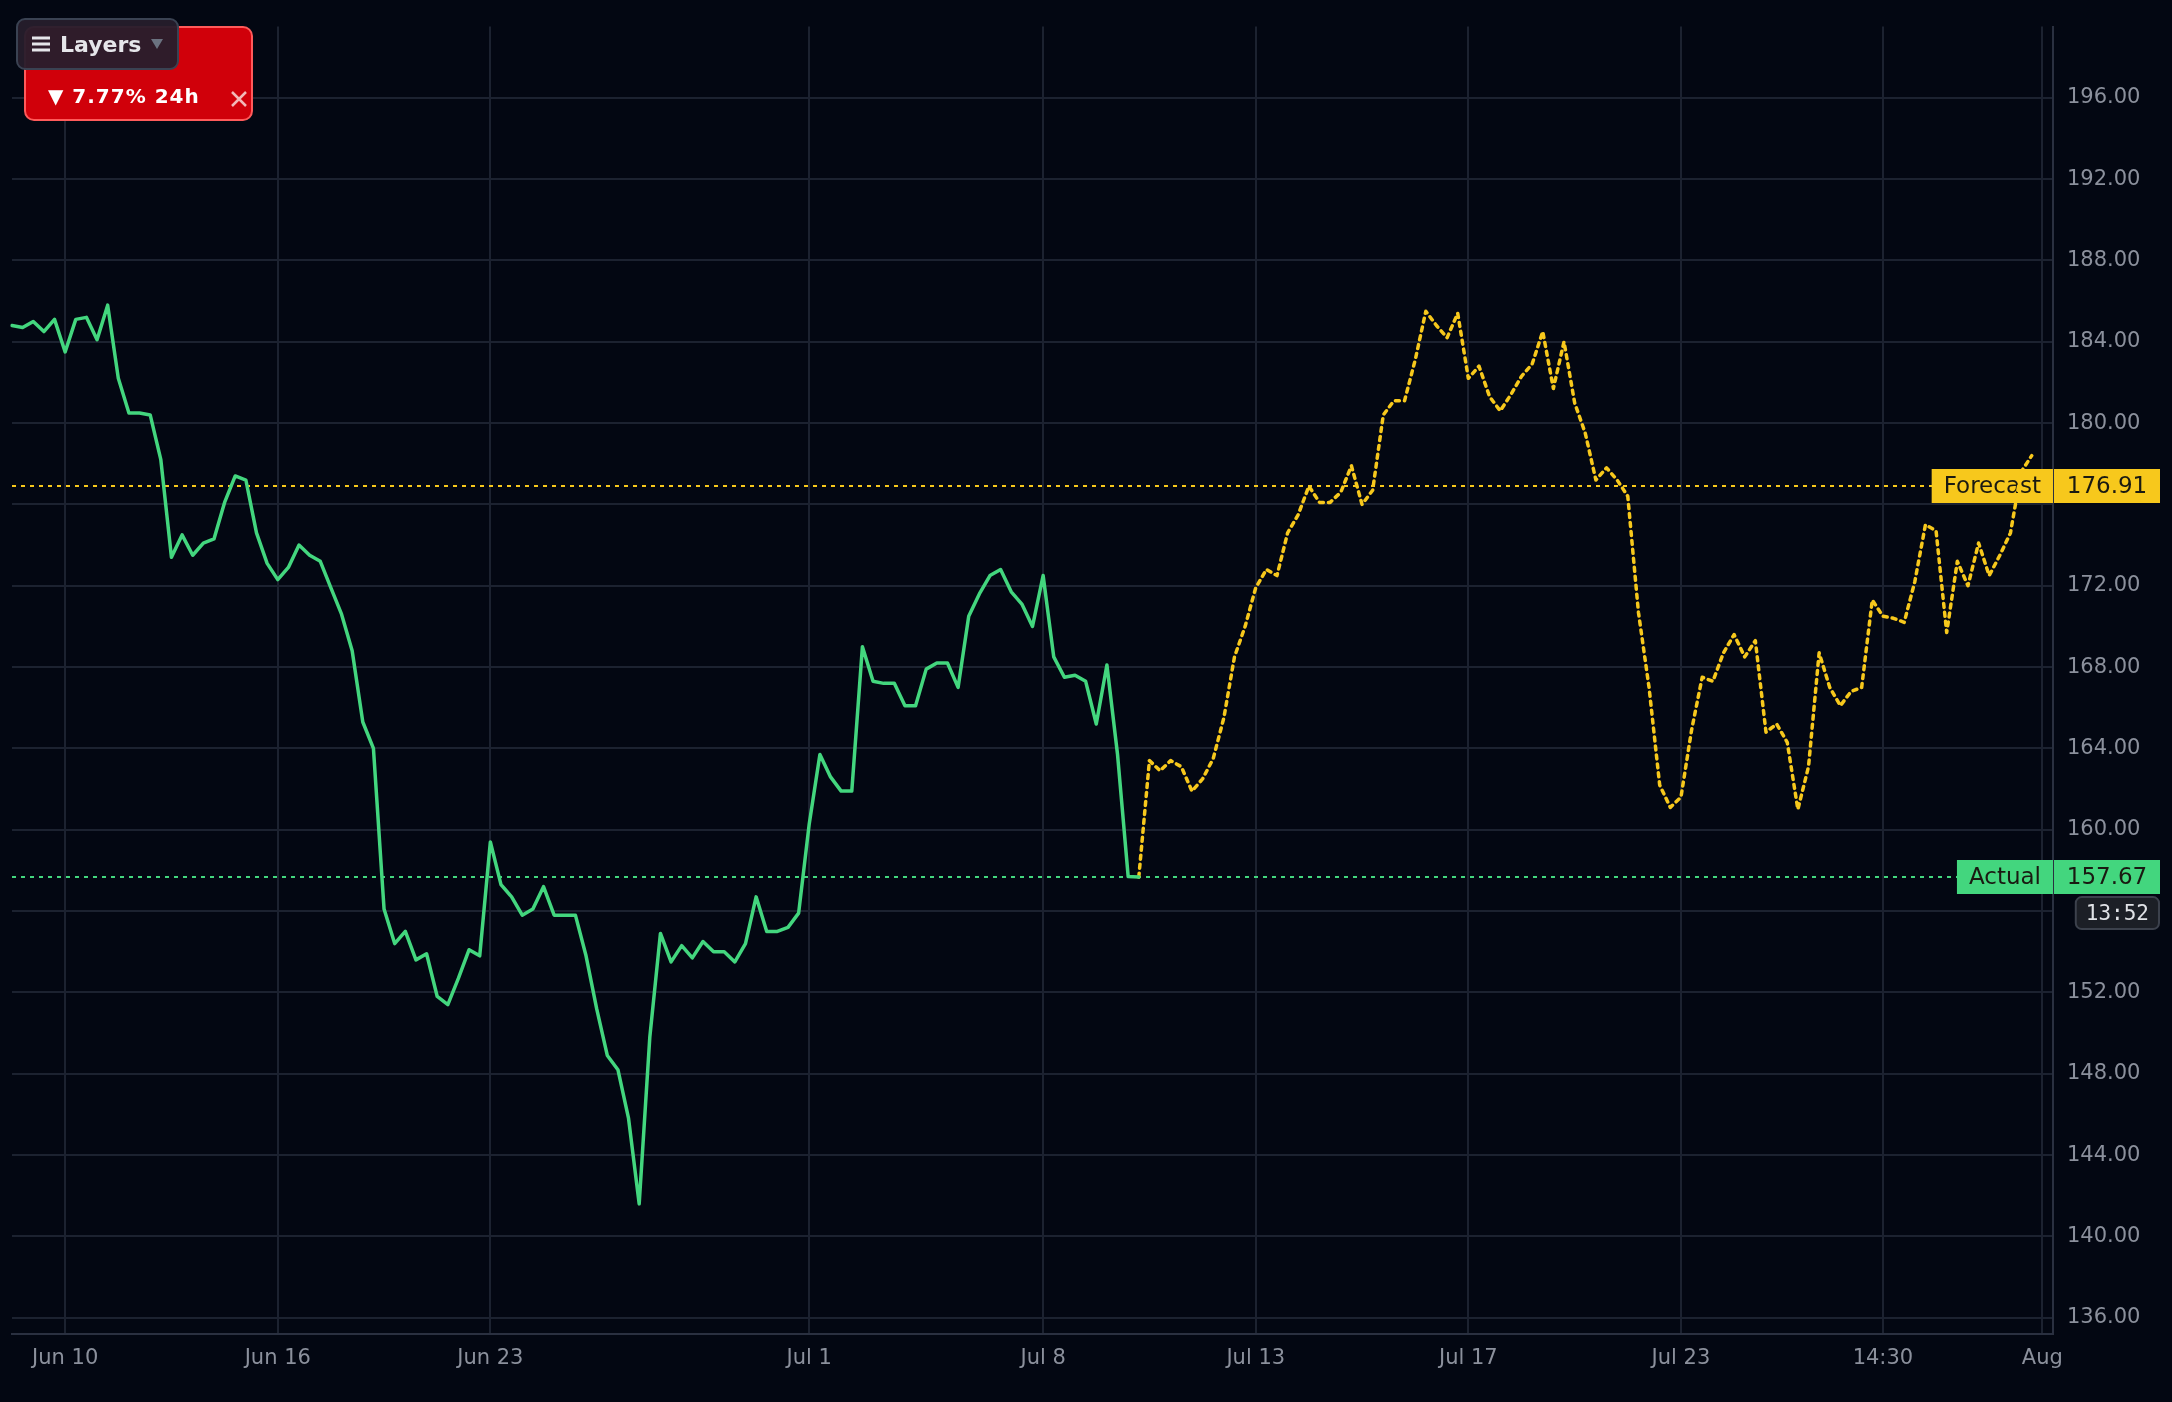 This screenshot has height=1402, width=2172. What do you see at coordinates (2104, 1234) in the screenshot?
I see `y-tick-label: 140.00` at bounding box center [2104, 1234].